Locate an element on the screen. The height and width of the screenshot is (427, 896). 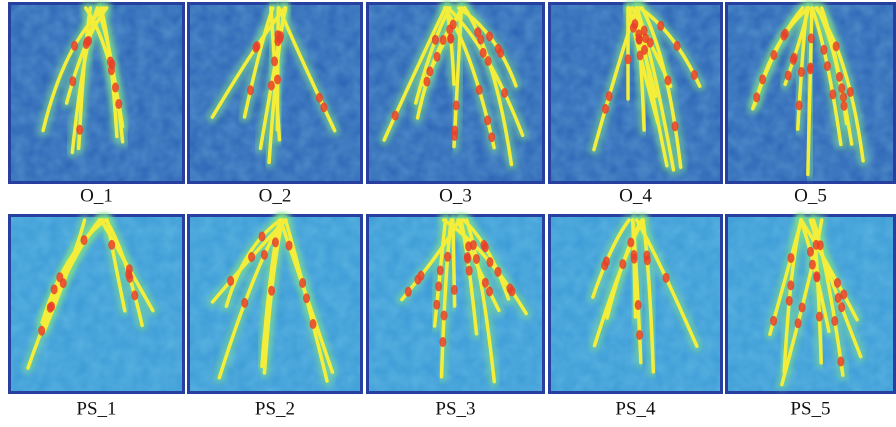
panel-label: PS_4 is located at coordinates (635, 408).